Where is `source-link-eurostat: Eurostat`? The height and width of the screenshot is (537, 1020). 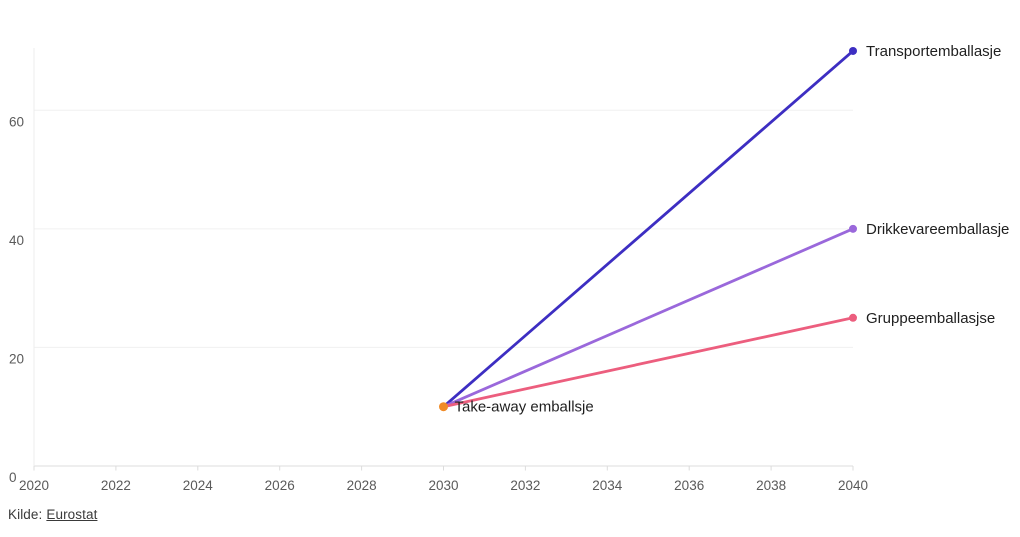
source-link-eurostat: Eurostat is located at coordinates (72, 514).